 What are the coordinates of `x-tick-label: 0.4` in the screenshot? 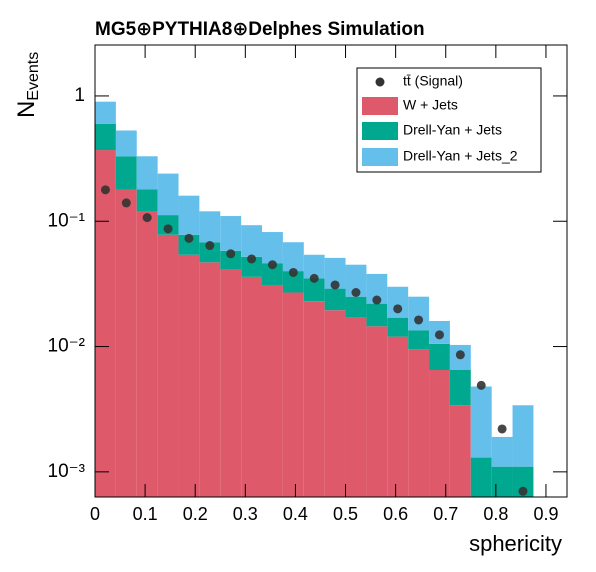 It's located at (295, 514).